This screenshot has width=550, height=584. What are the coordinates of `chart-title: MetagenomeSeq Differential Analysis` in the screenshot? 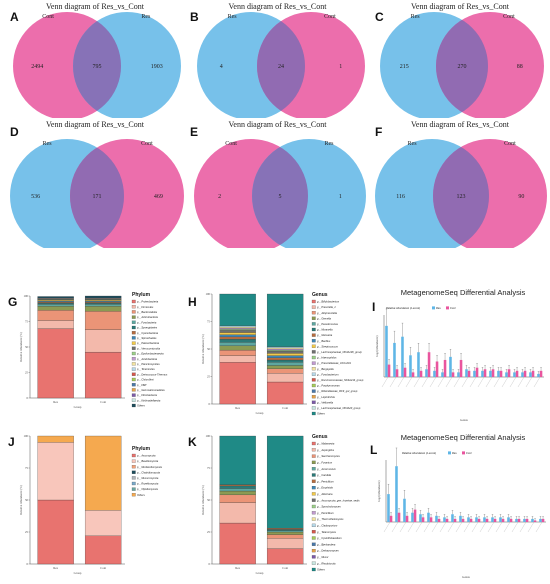 It's located at (463, 437).